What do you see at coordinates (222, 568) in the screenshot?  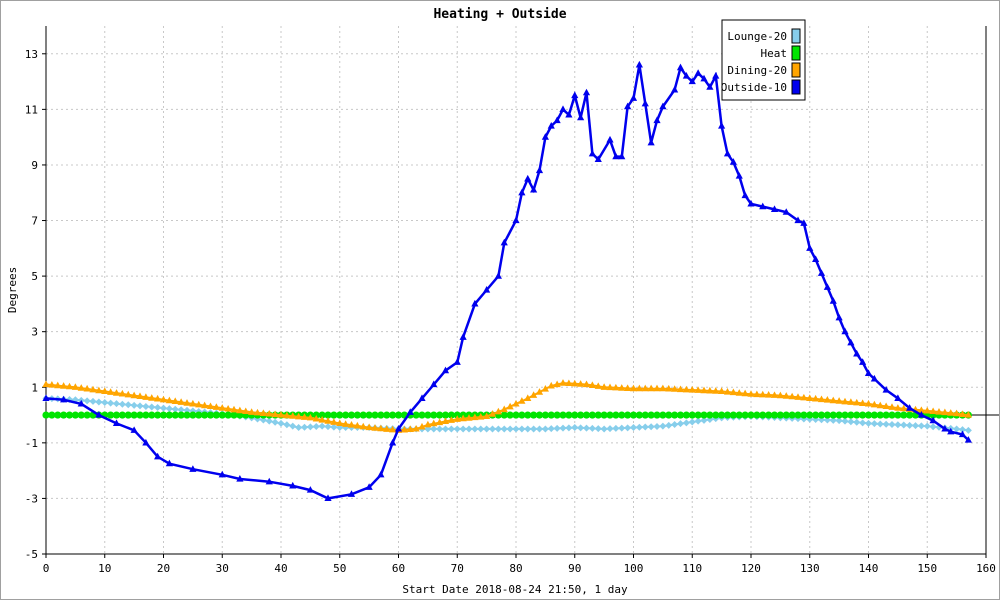 I see `x-tick-label: 30` at bounding box center [222, 568].